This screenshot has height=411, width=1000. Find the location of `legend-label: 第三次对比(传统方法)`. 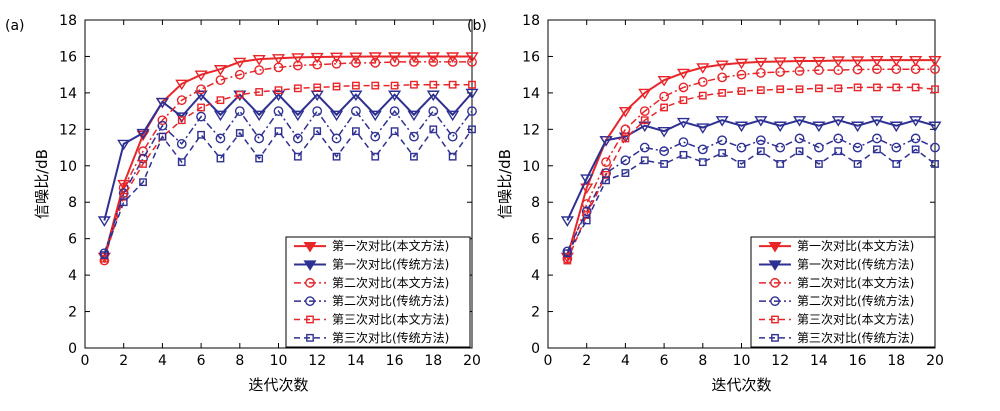

legend-label: 第三次对比(传统方法) is located at coordinates (390, 337).